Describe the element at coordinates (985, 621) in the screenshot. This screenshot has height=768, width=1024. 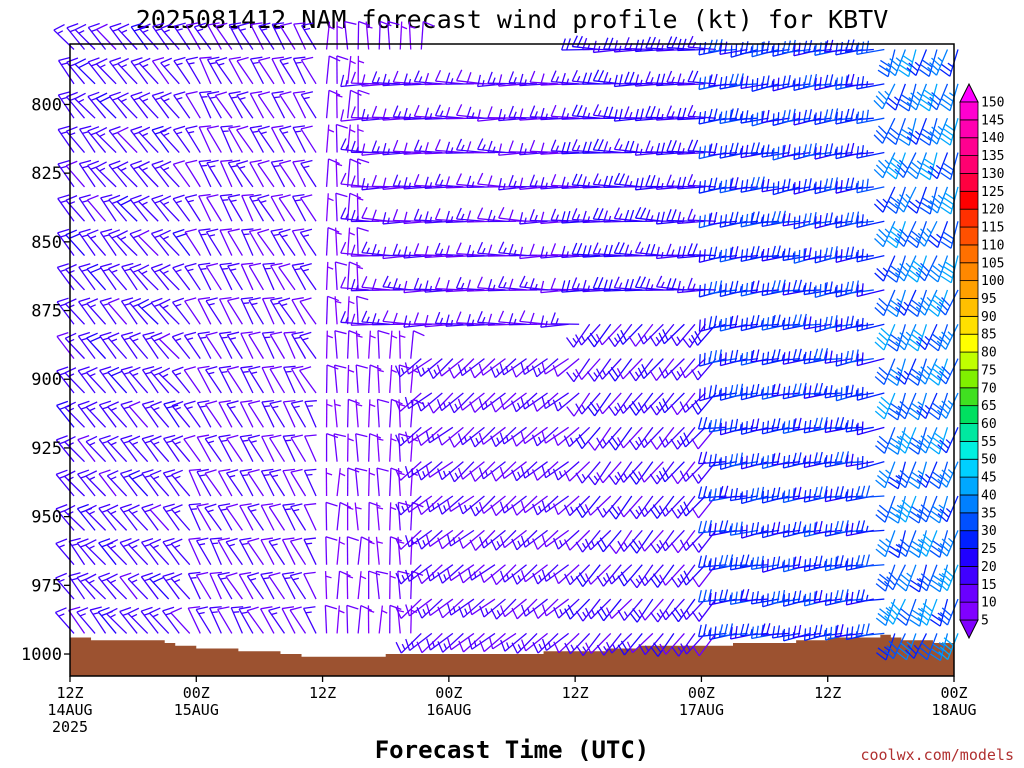
I see `colorbar-label: 5` at that location.